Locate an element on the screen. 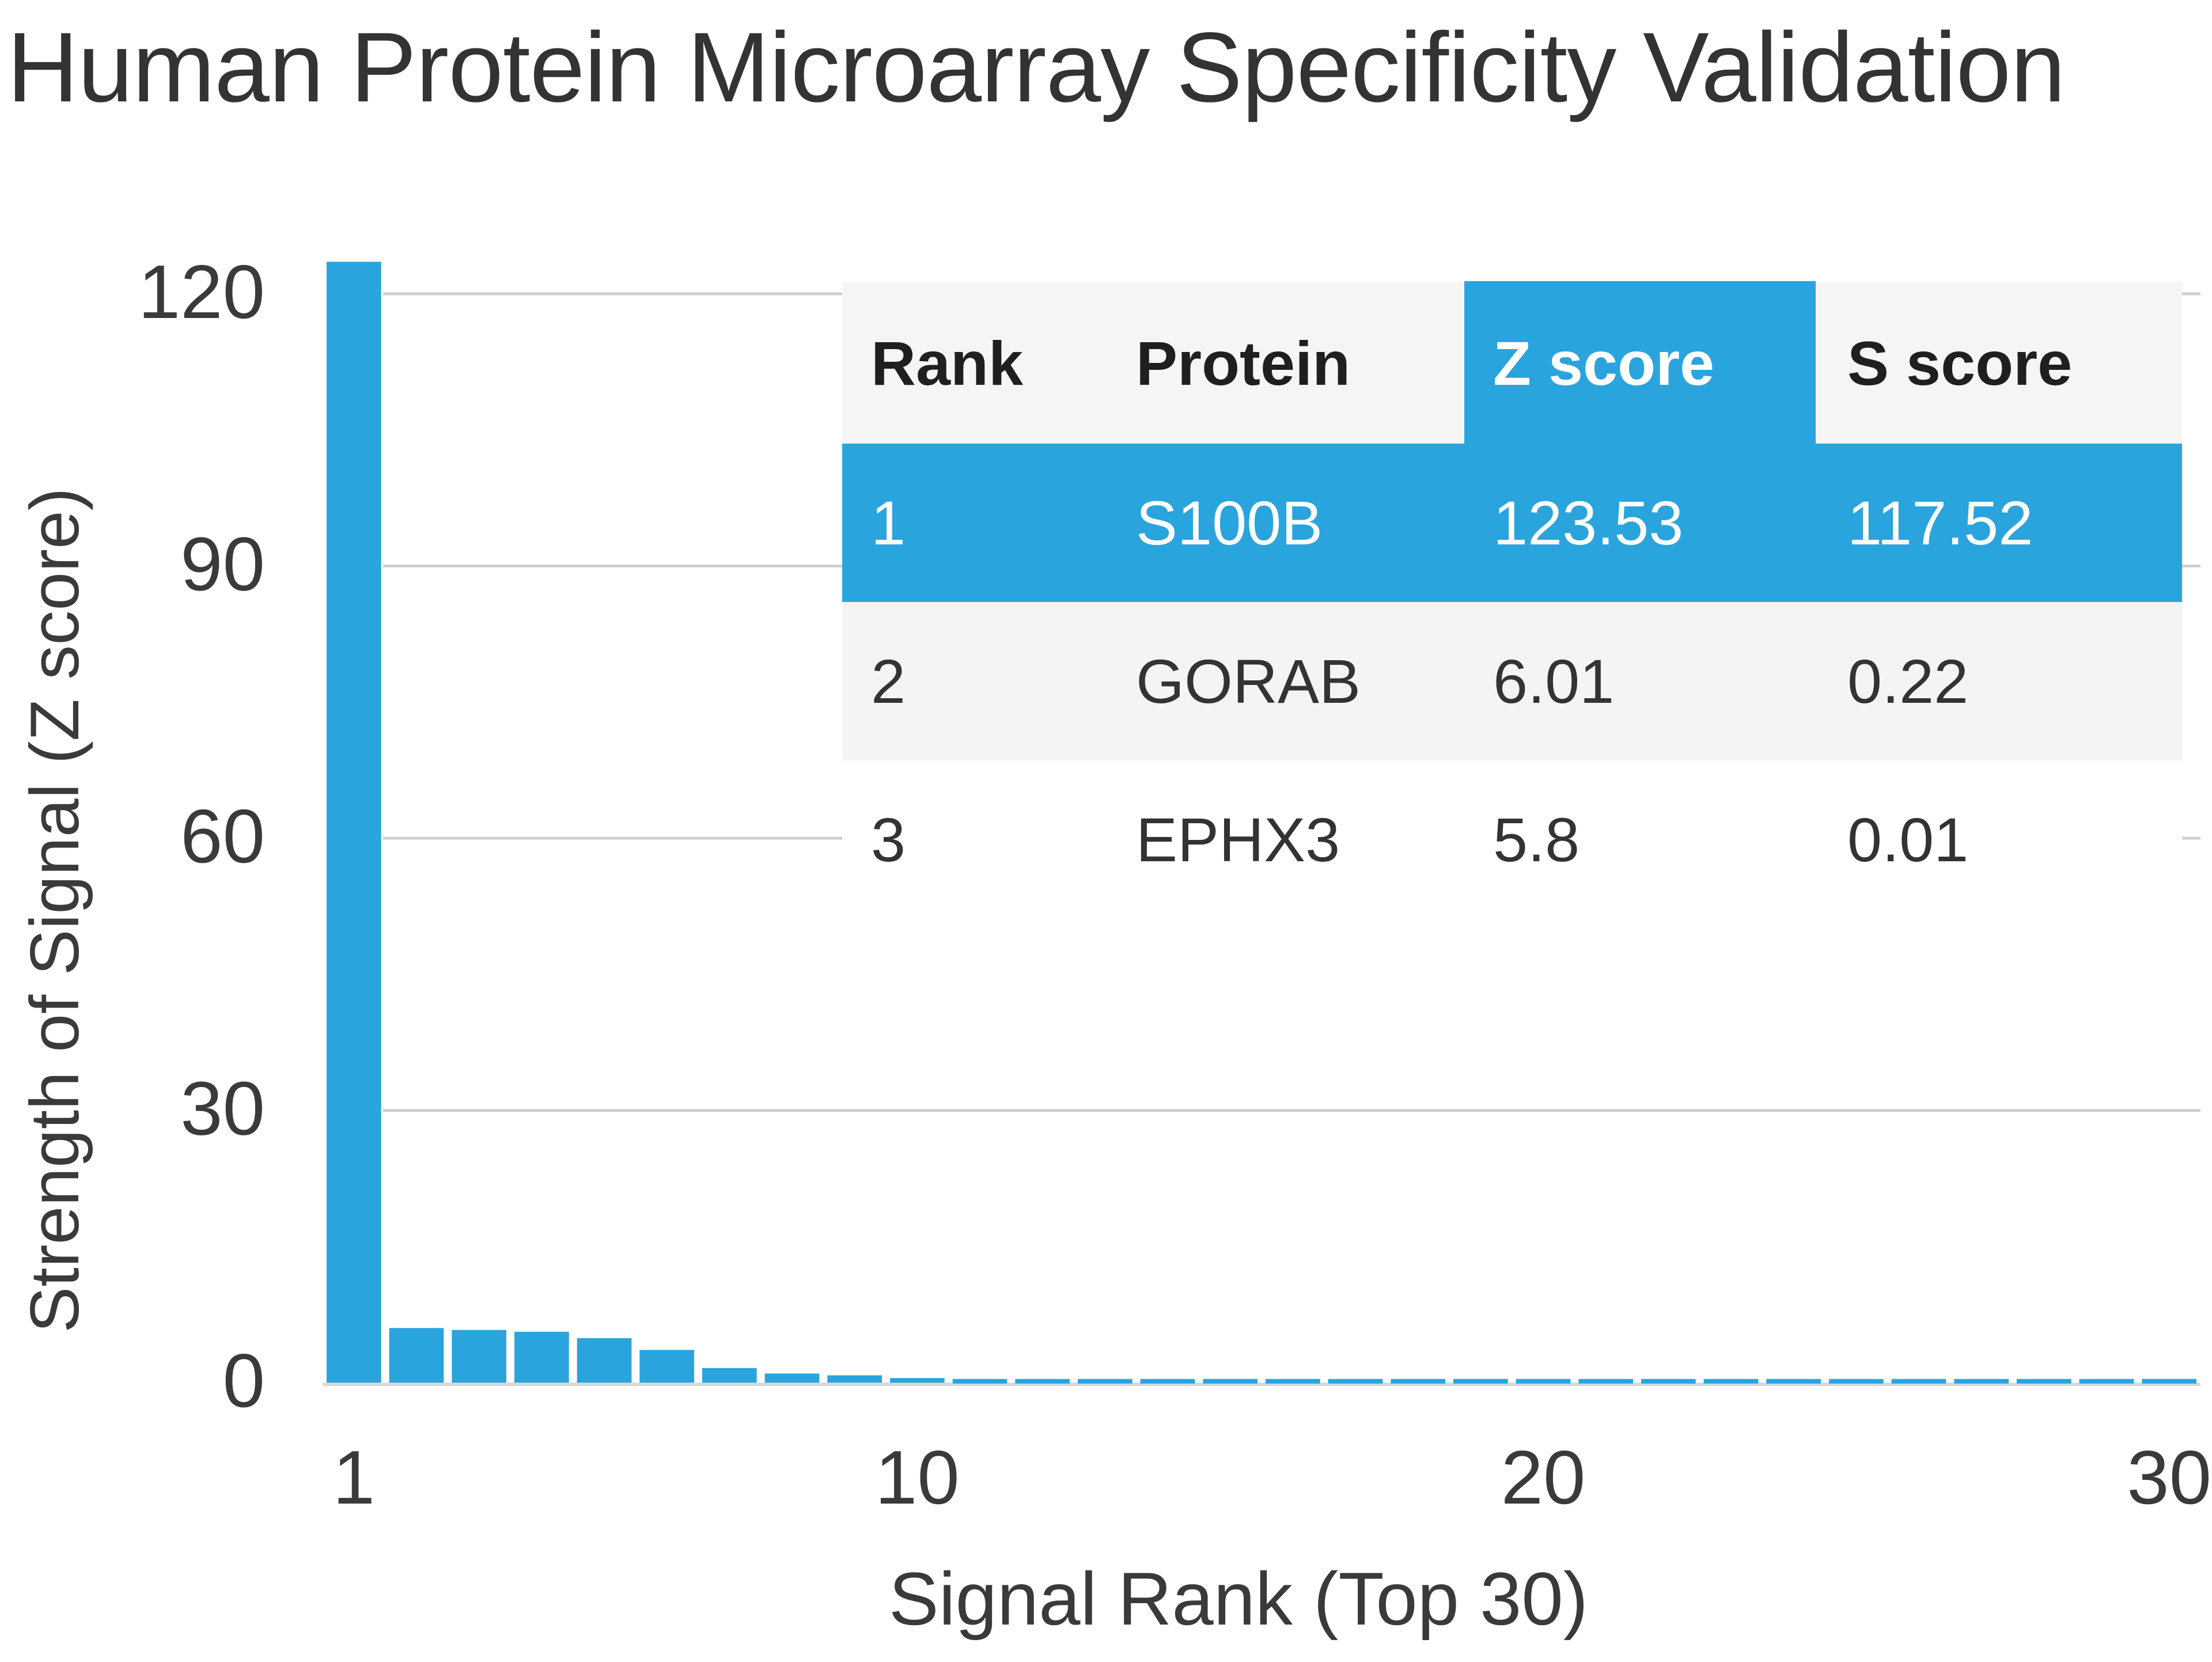  rank-cell: 2 is located at coordinates (888, 681).